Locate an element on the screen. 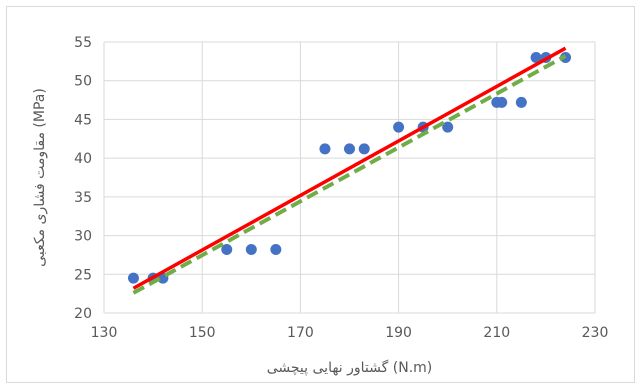 This screenshot has height=389, width=641. x-tick-label: 210 is located at coordinates (496, 333).